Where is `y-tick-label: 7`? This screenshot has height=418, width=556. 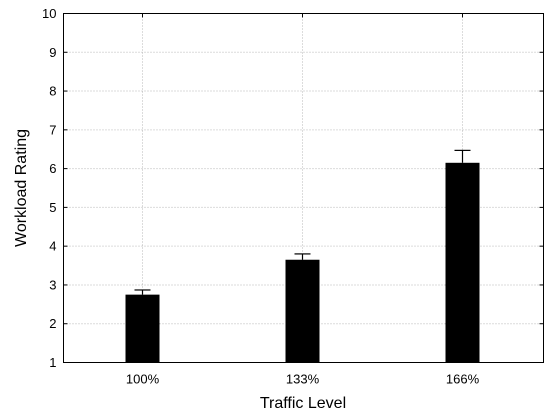 y-tick-label: 7 is located at coordinates (52, 129).